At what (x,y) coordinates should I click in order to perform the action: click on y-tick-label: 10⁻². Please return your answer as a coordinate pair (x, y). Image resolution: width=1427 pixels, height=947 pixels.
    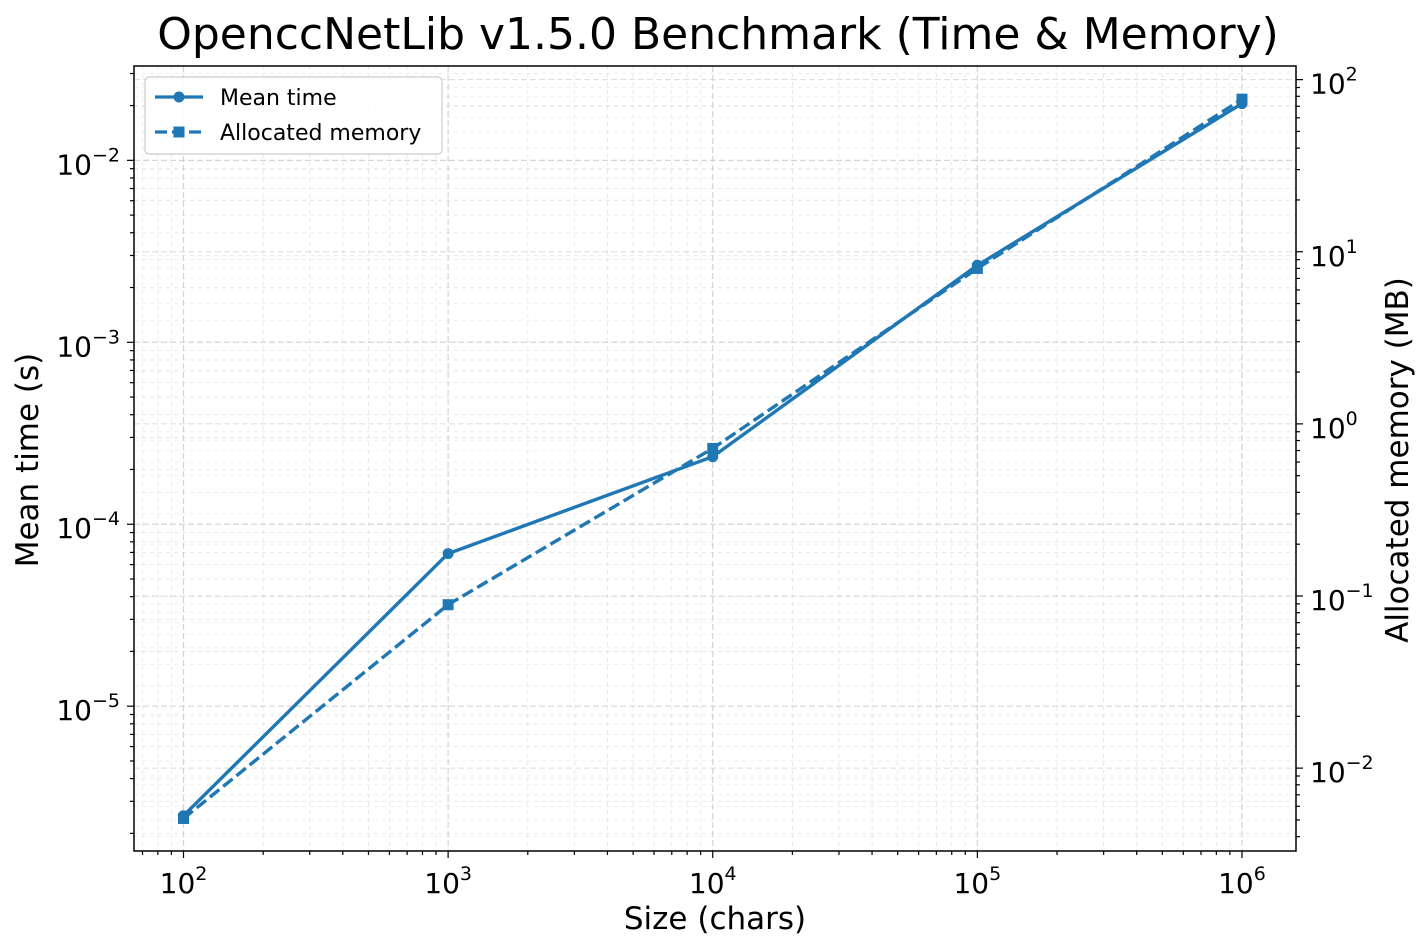
    Looking at the image, I should click on (88, 162).